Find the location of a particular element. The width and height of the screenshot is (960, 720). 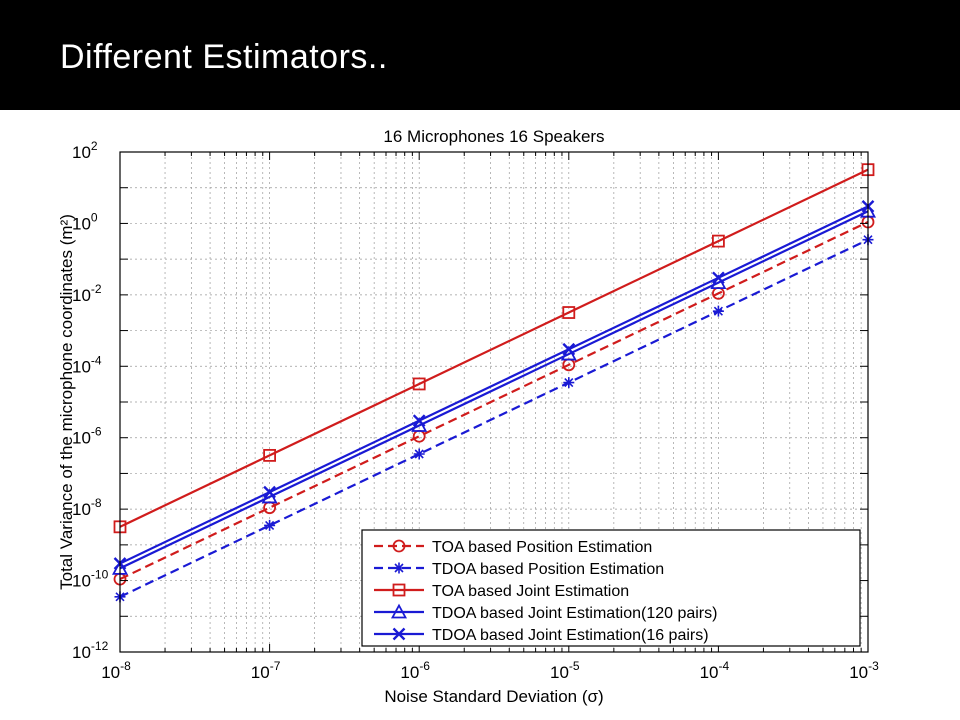

legend-label: TDOA based Joint Estimation(120 pairs) is located at coordinates (574, 613).